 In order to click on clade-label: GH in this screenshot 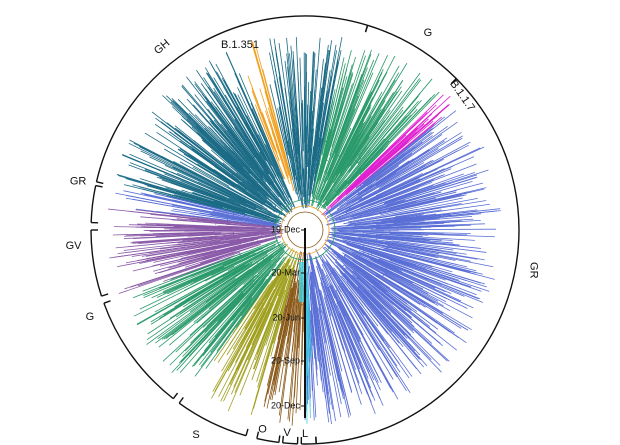, I will do `click(162, 47)`.